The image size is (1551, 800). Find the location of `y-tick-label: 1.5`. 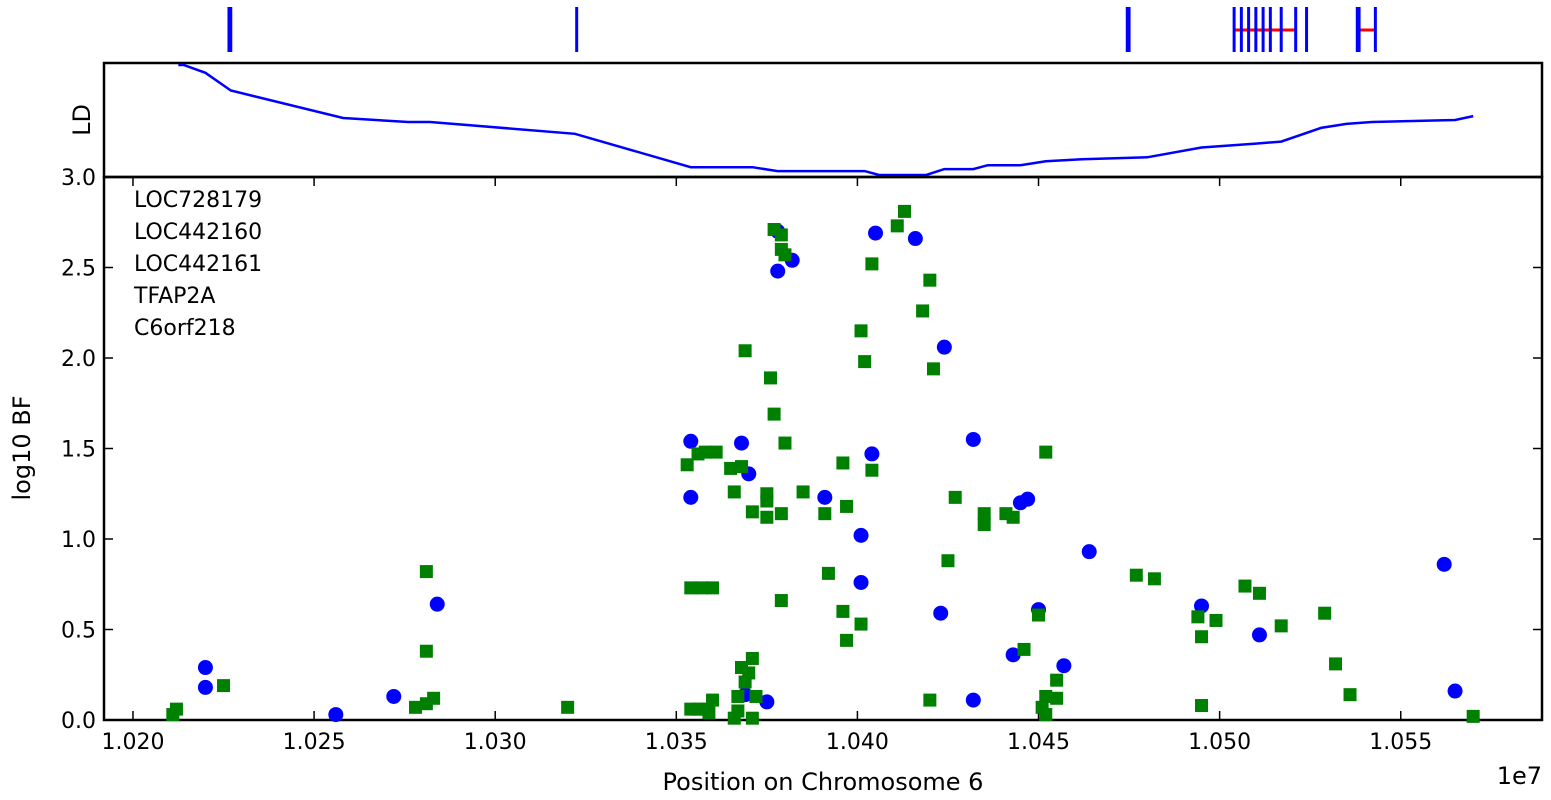

y-tick-label: 1.5 is located at coordinates (78, 450).